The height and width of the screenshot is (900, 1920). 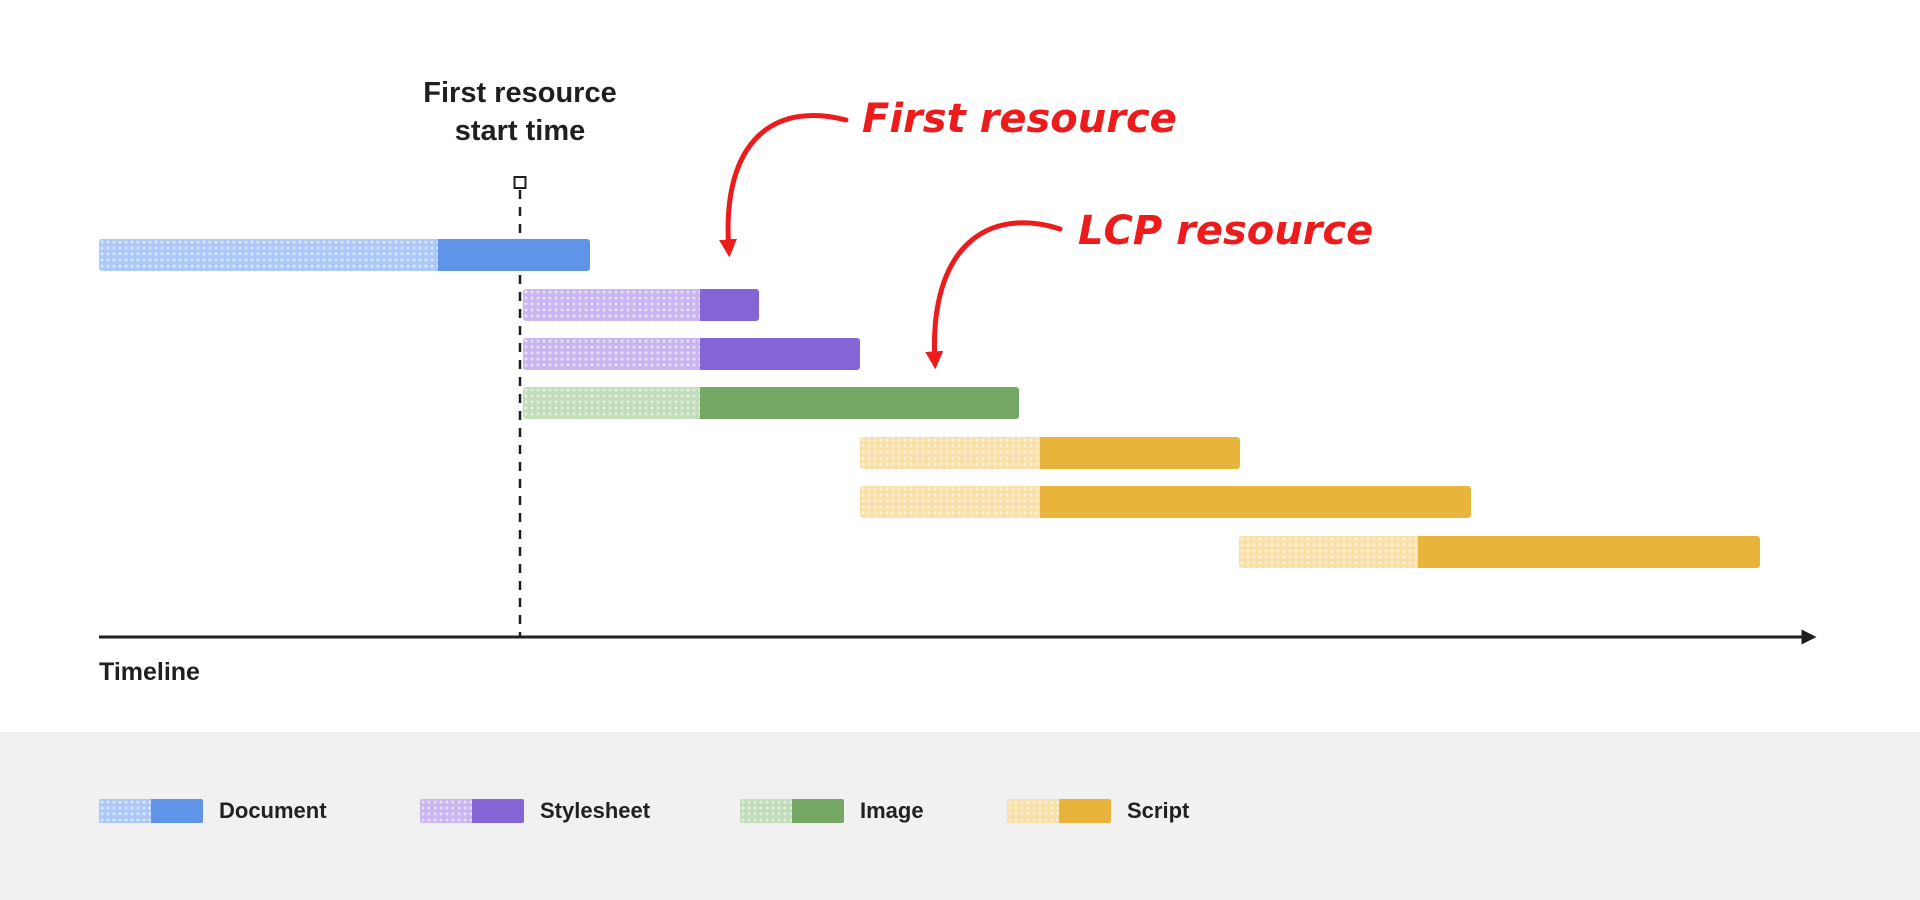 I want to click on timeline-label: Timeline, so click(x=149, y=672).